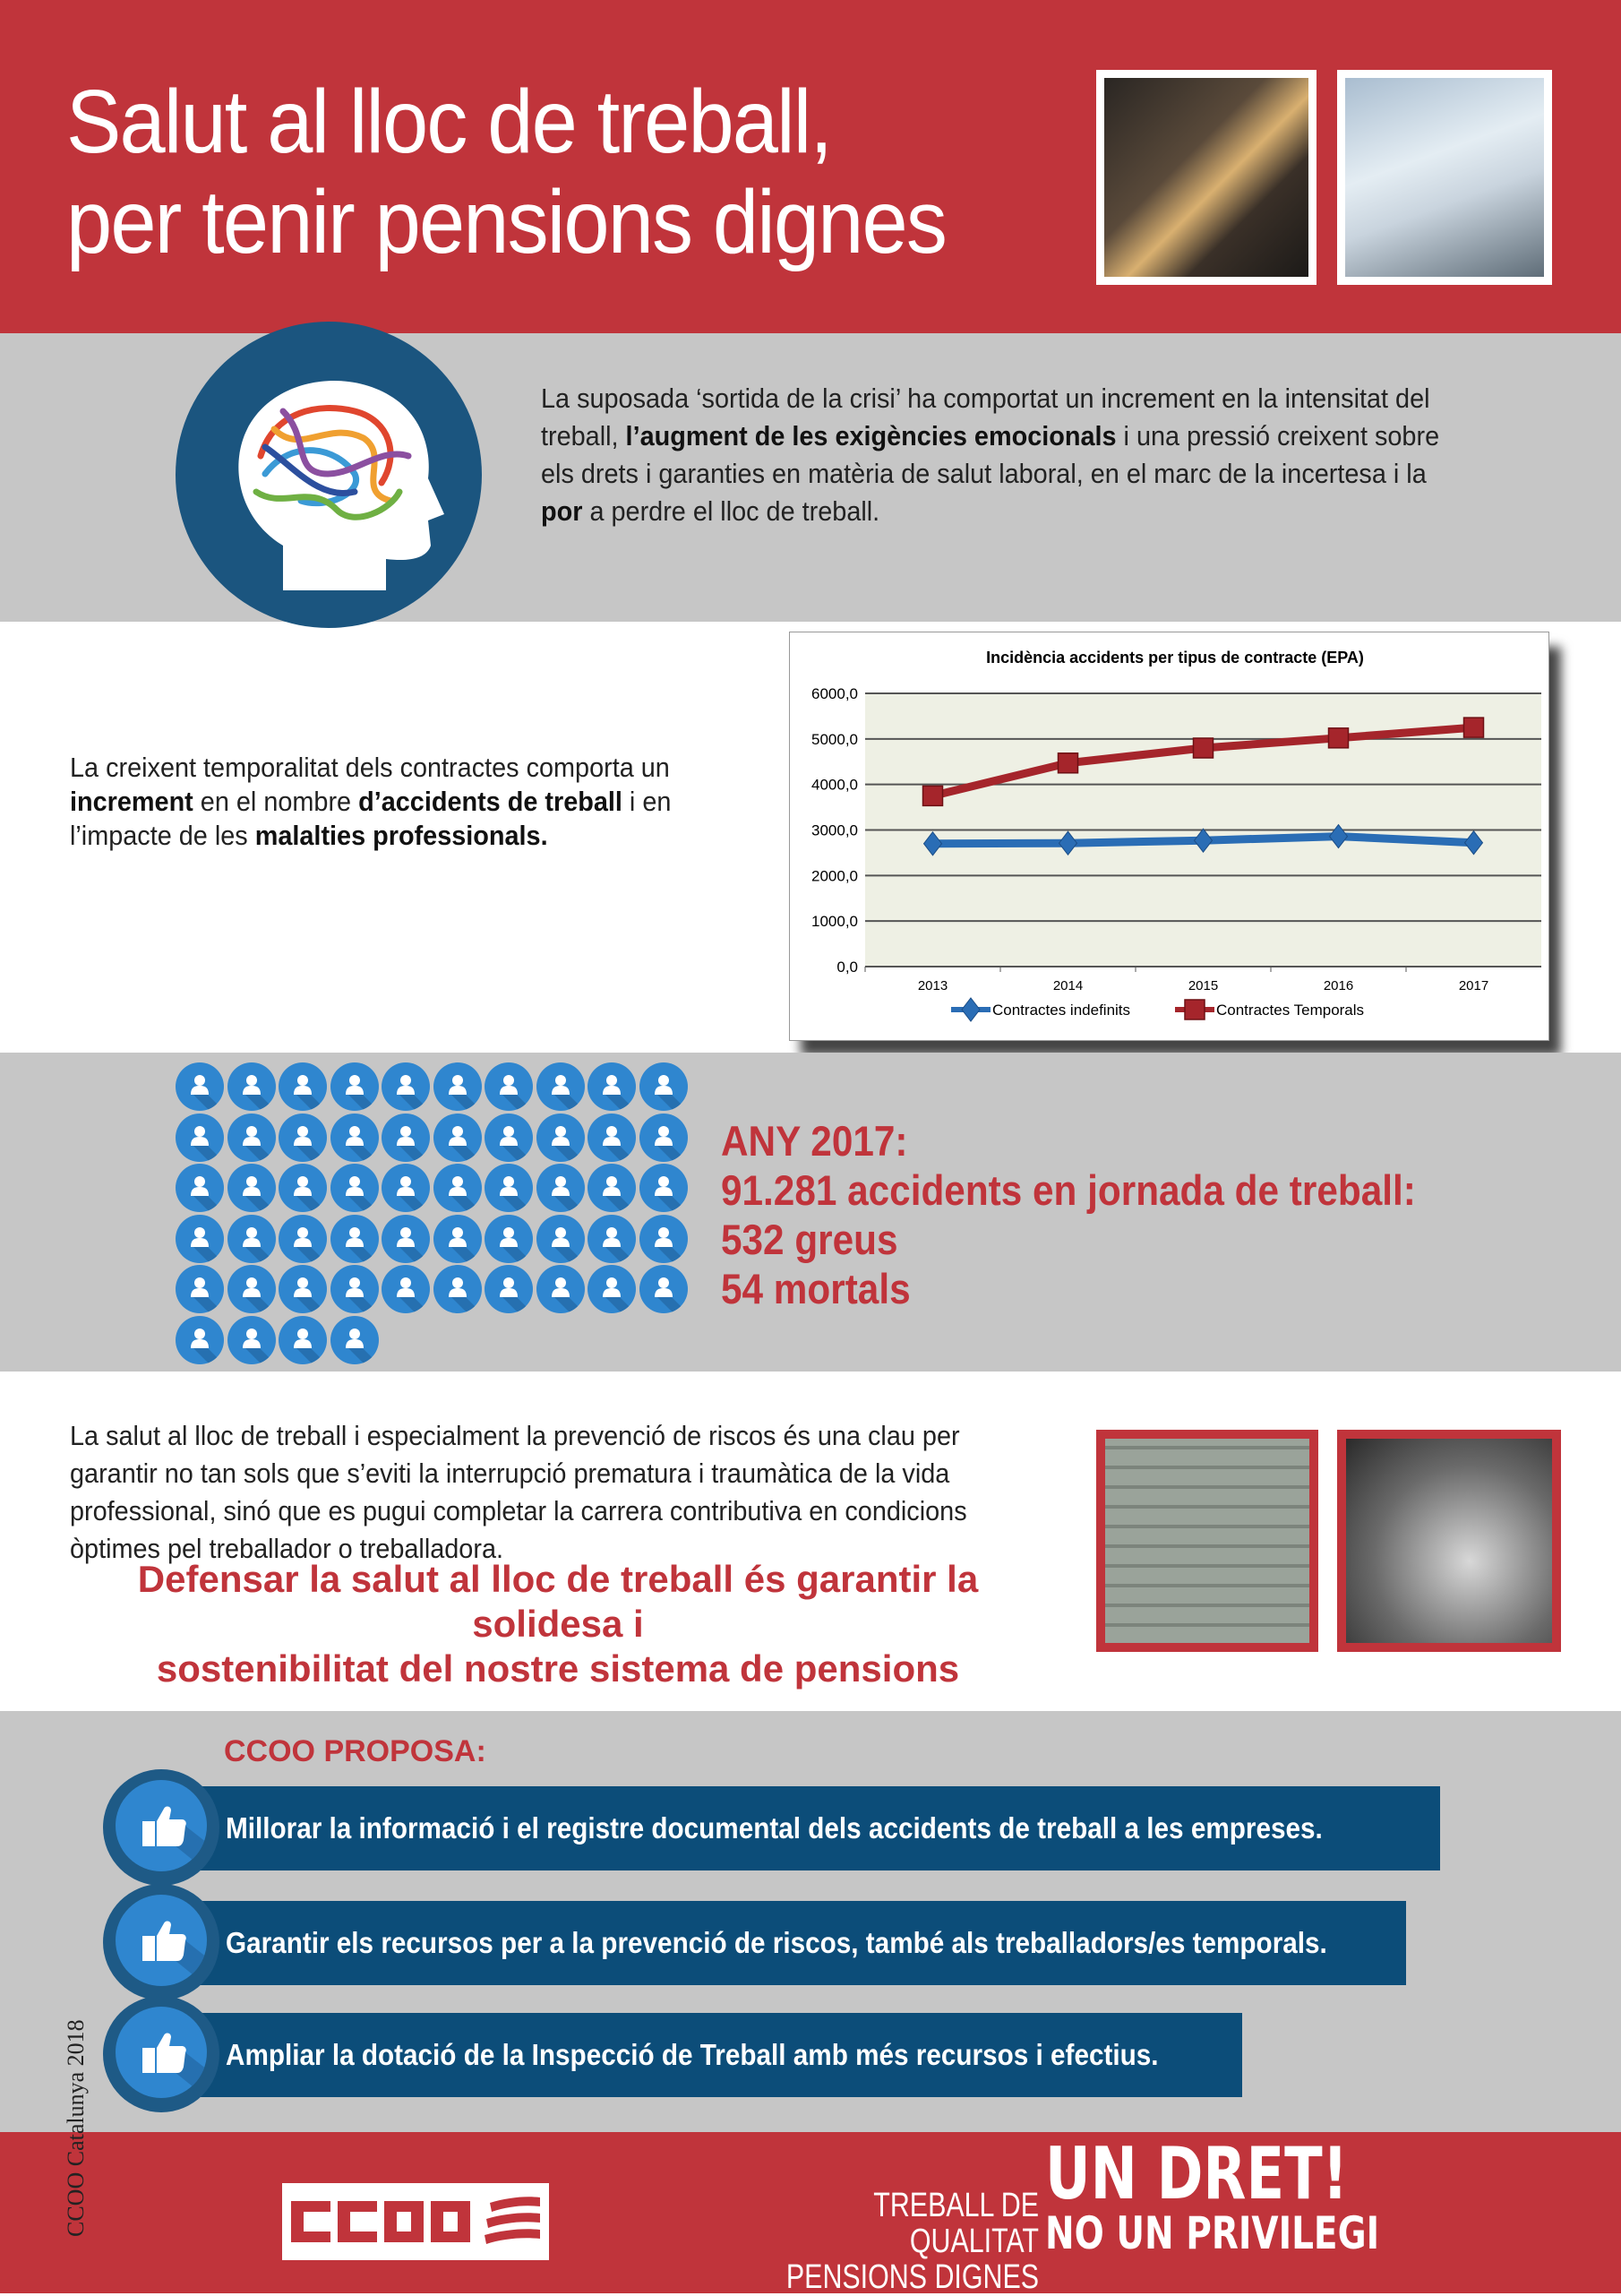  What do you see at coordinates (1449, 1541) in the screenshot?
I see `elderly-couple-photo` at bounding box center [1449, 1541].